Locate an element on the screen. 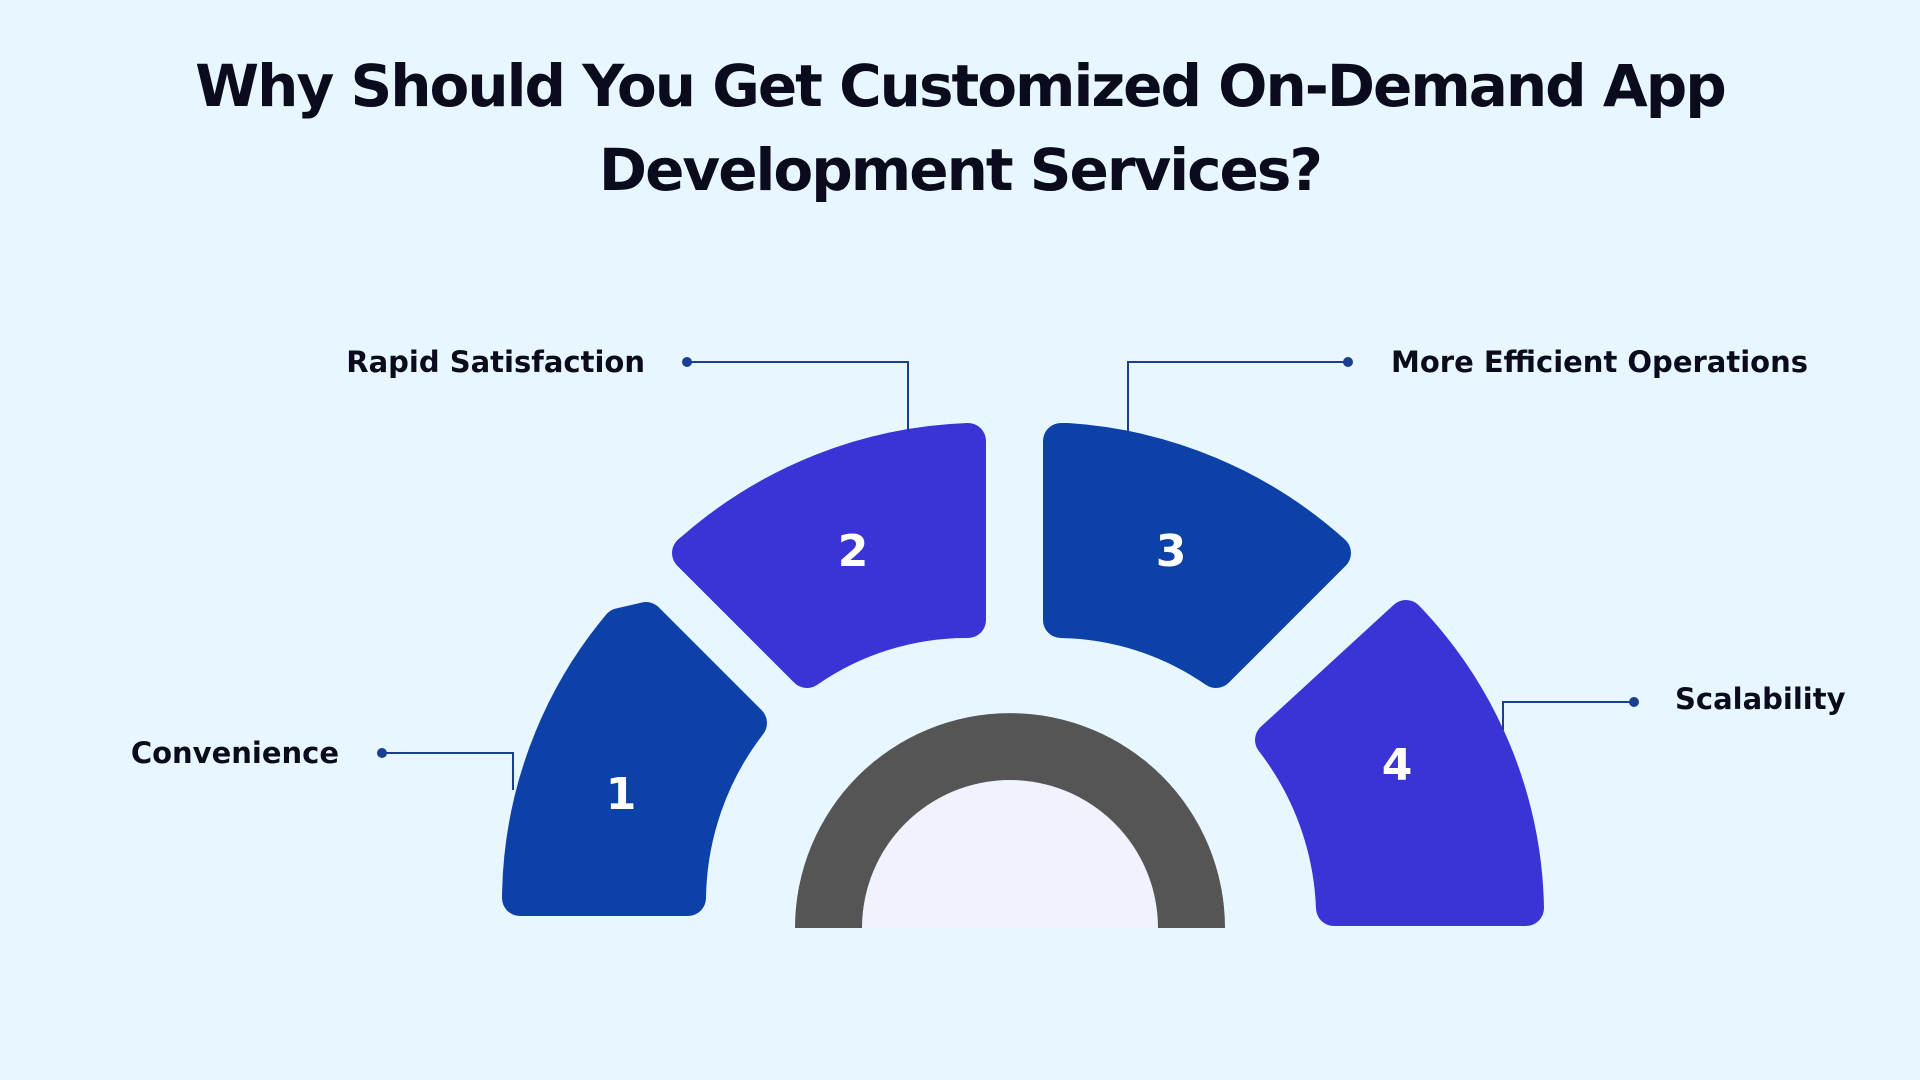  connector-4-dot is located at coordinates (1634, 702).